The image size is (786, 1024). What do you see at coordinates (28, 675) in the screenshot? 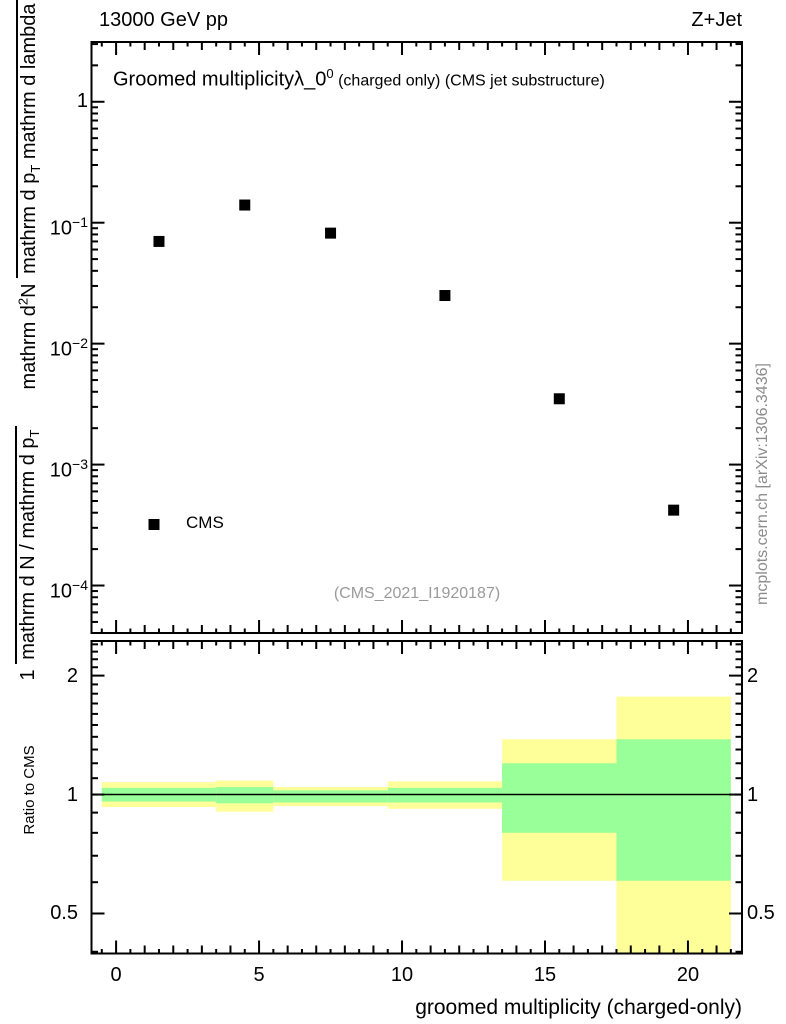
I see `fraction1-numerator: 1` at bounding box center [28, 675].